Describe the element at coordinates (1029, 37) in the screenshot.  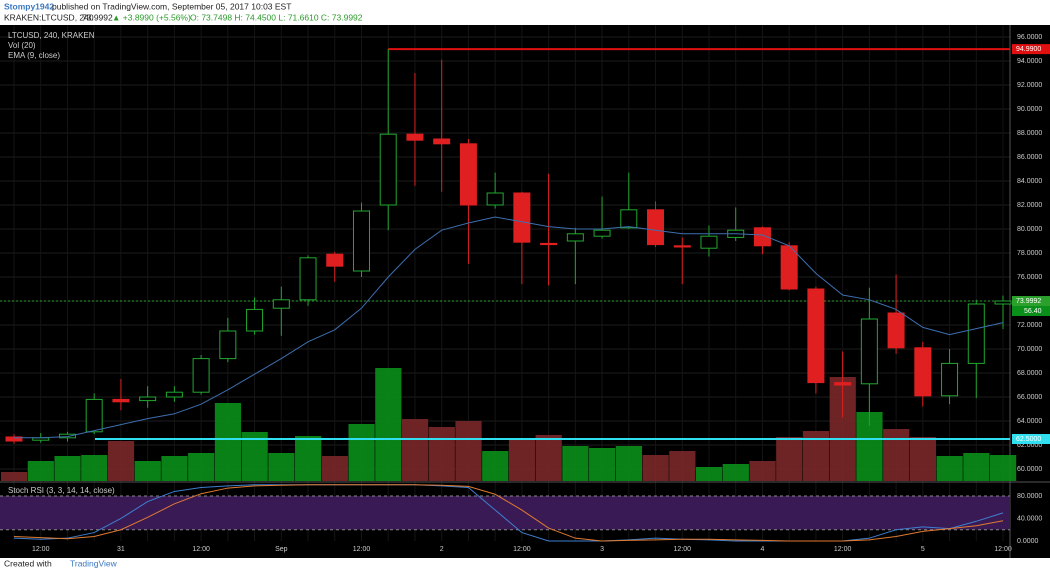
I see `y-tick-label: 96.0000` at that location.